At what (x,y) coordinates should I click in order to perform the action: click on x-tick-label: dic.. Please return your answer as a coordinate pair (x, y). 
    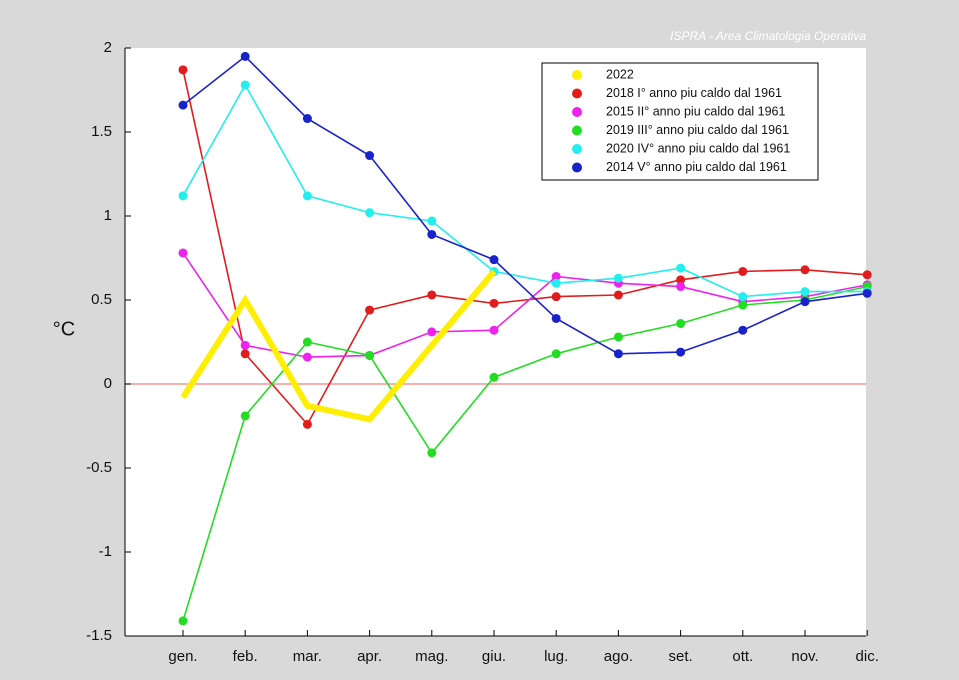
    Looking at the image, I should click on (867, 656).